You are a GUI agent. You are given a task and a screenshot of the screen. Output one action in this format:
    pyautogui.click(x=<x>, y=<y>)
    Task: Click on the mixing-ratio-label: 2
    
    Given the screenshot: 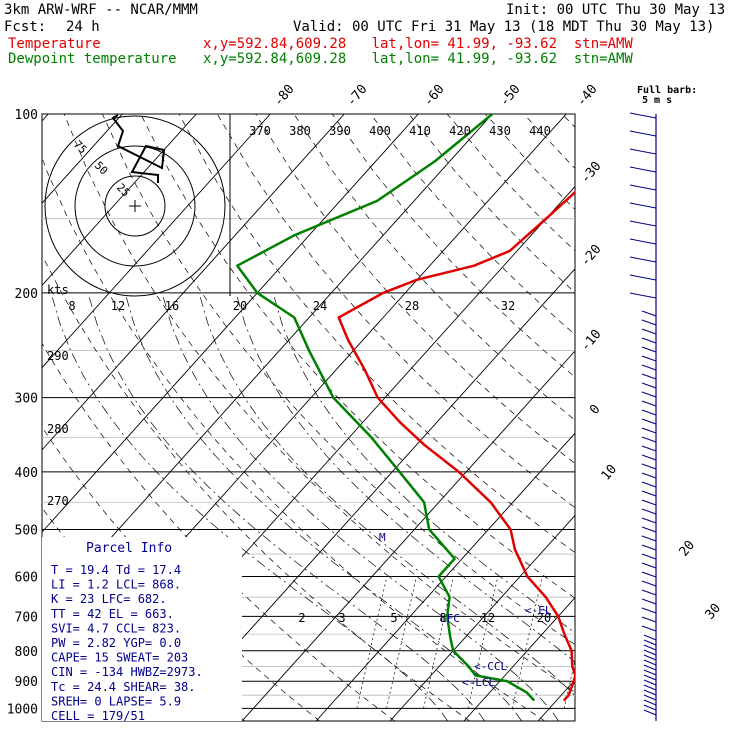 What is the action you would take?
    pyautogui.click(x=301, y=618)
    